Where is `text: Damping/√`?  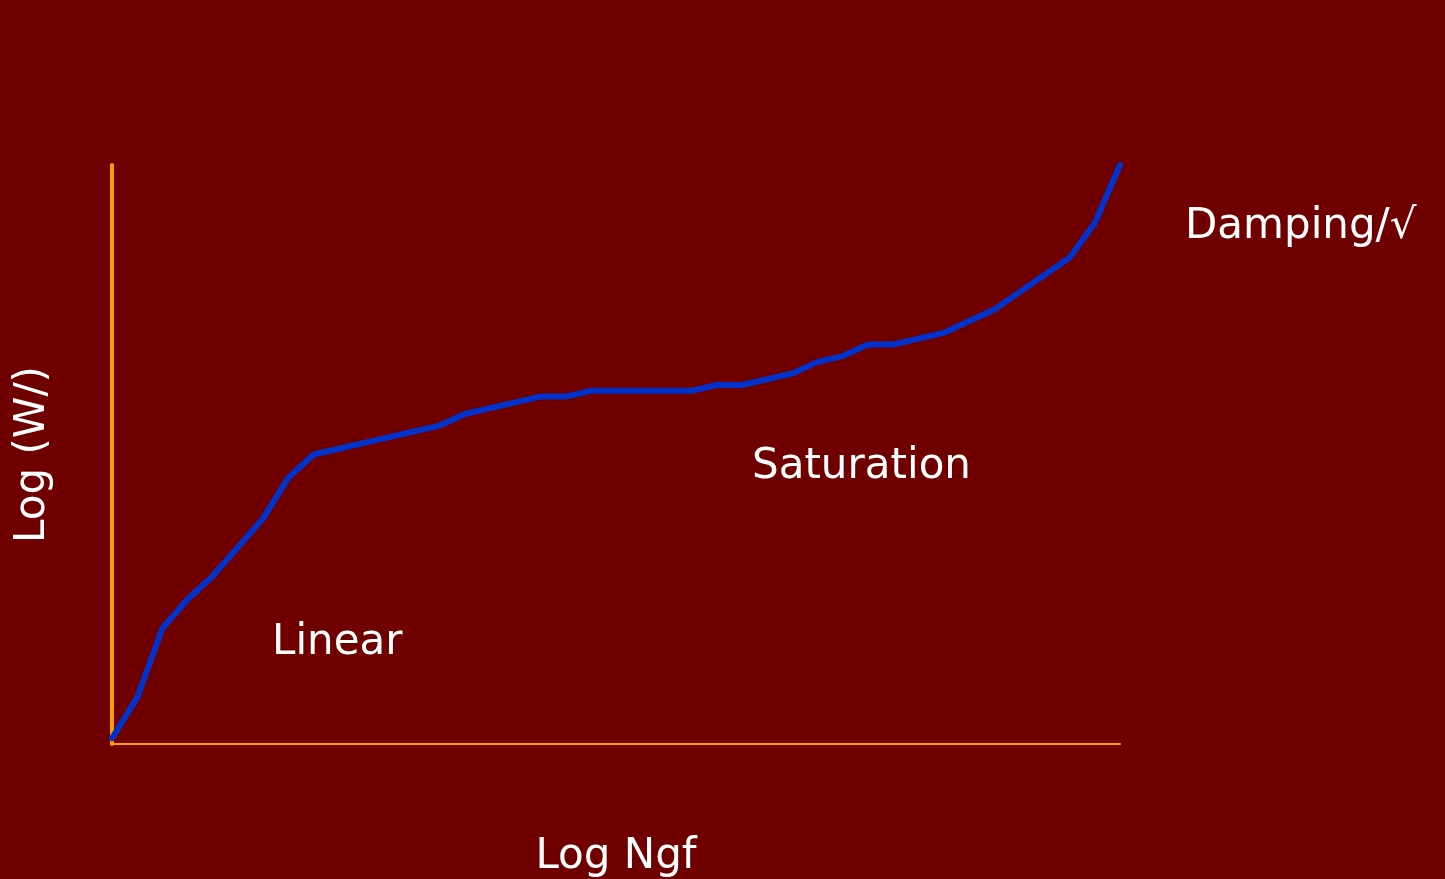
text: Damping/√ is located at coordinates (1301, 223).